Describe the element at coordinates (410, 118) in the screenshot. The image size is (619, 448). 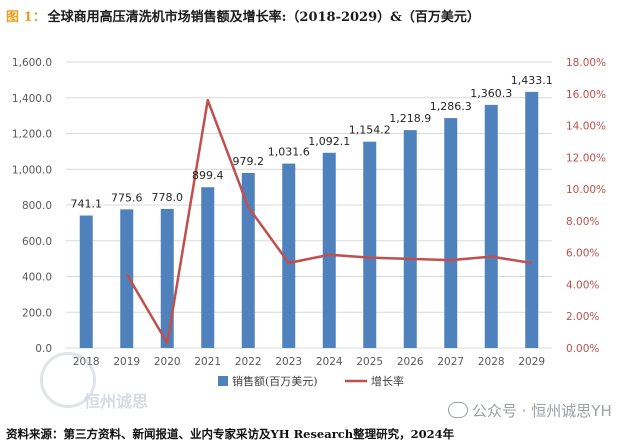
I see `bar-value-label: 1,218.9` at that location.